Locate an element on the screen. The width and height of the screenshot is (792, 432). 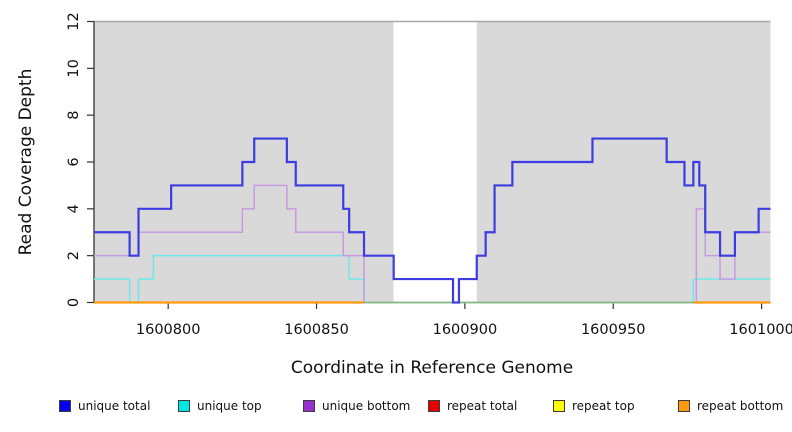
y-axis: 0 2 4 6 8 10 12 is located at coordinates (80, 159).